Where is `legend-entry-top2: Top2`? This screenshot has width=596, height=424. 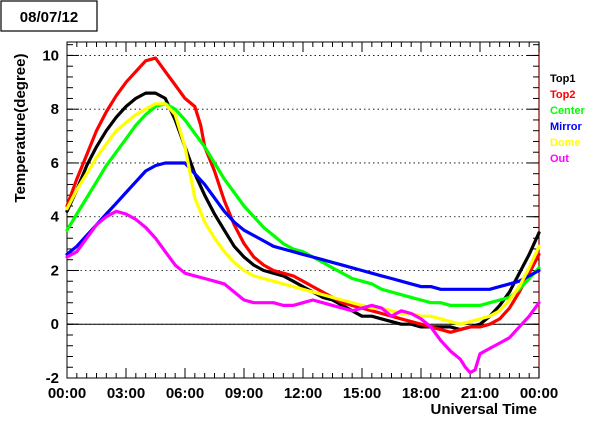
legend-entry-top2: Top2 is located at coordinates (562, 95).